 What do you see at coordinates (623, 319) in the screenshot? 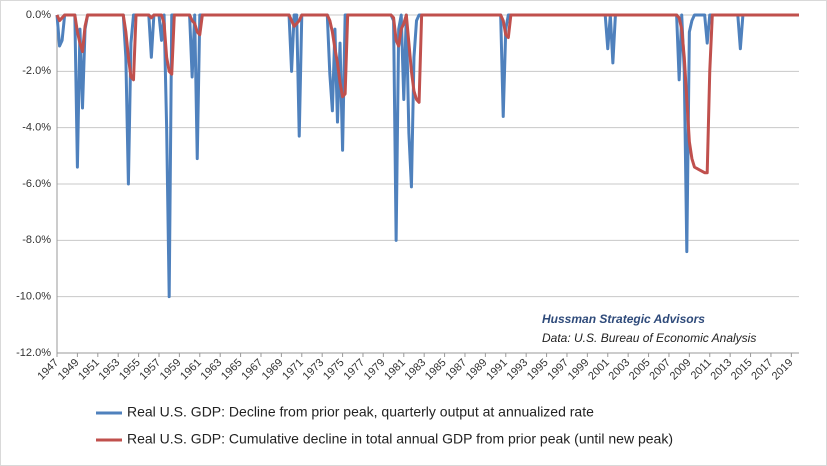
I see `annotation: Hussman Strategic Advisors` at bounding box center [623, 319].